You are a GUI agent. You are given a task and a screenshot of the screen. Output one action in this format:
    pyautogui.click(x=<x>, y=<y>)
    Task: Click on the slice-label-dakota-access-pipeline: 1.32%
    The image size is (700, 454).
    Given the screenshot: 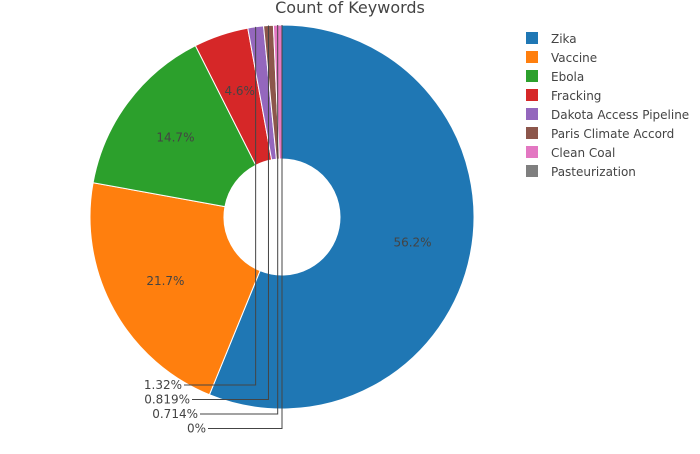 What is the action you would take?
    pyautogui.click(x=163, y=385)
    